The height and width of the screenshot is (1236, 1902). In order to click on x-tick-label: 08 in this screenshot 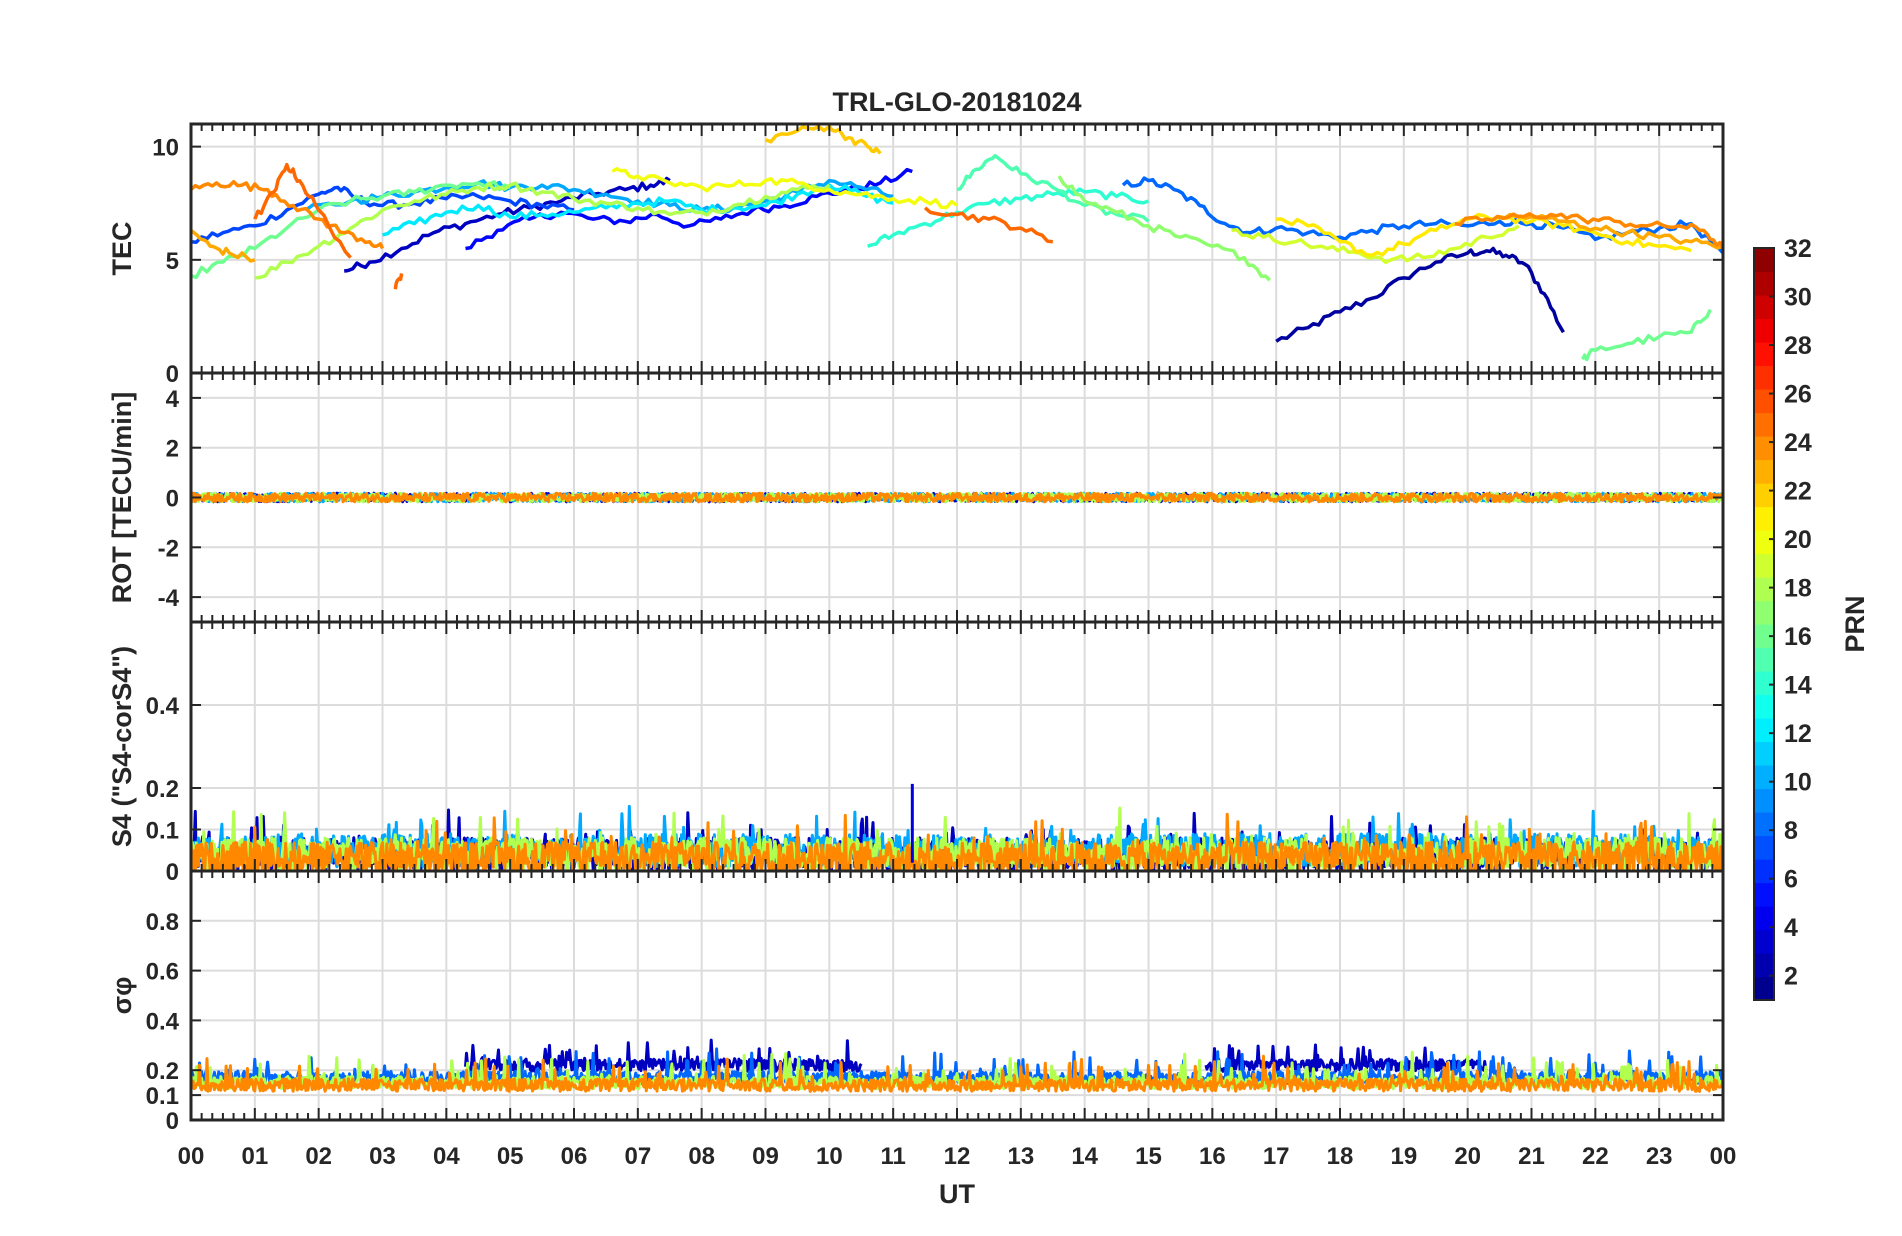, I will do `click(701, 1156)`.